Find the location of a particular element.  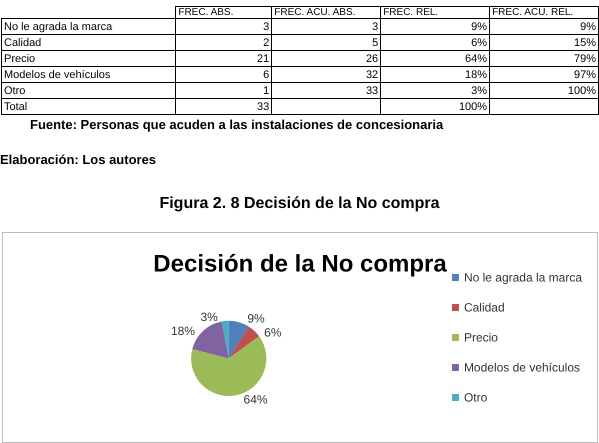

text: FREC. ABS. is located at coordinates (224, 12).